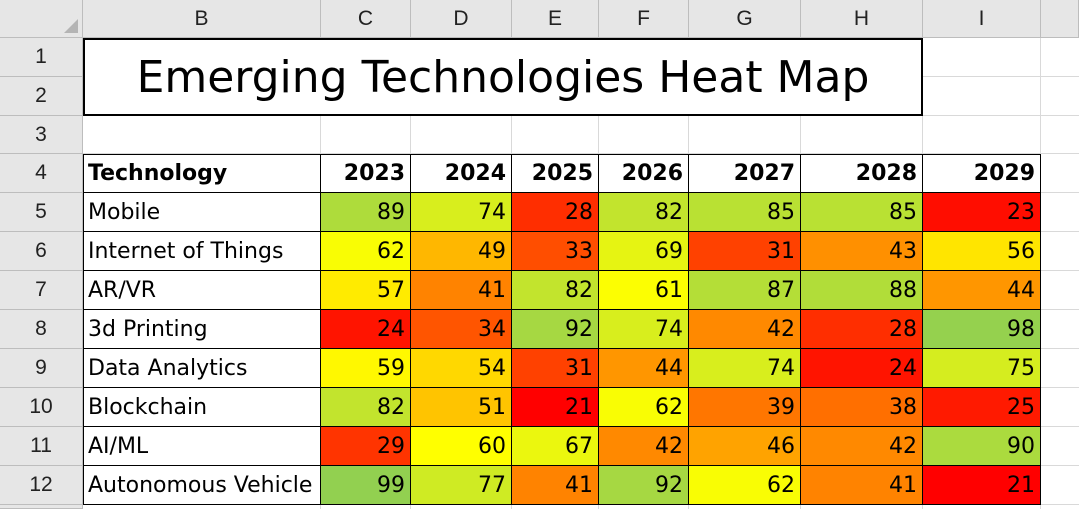  What do you see at coordinates (41, 96) in the screenshot?
I see `row-header-2: 2` at bounding box center [41, 96].